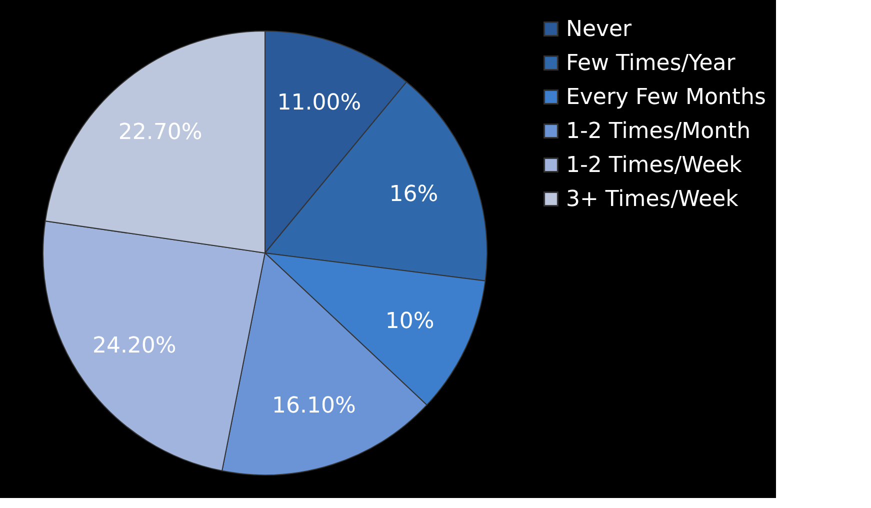 This screenshot has height=508, width=871. Describe the element at coordinates (658, 131) in the screenshot. I see `legend-label: 1-2 Times/Month` at that location.